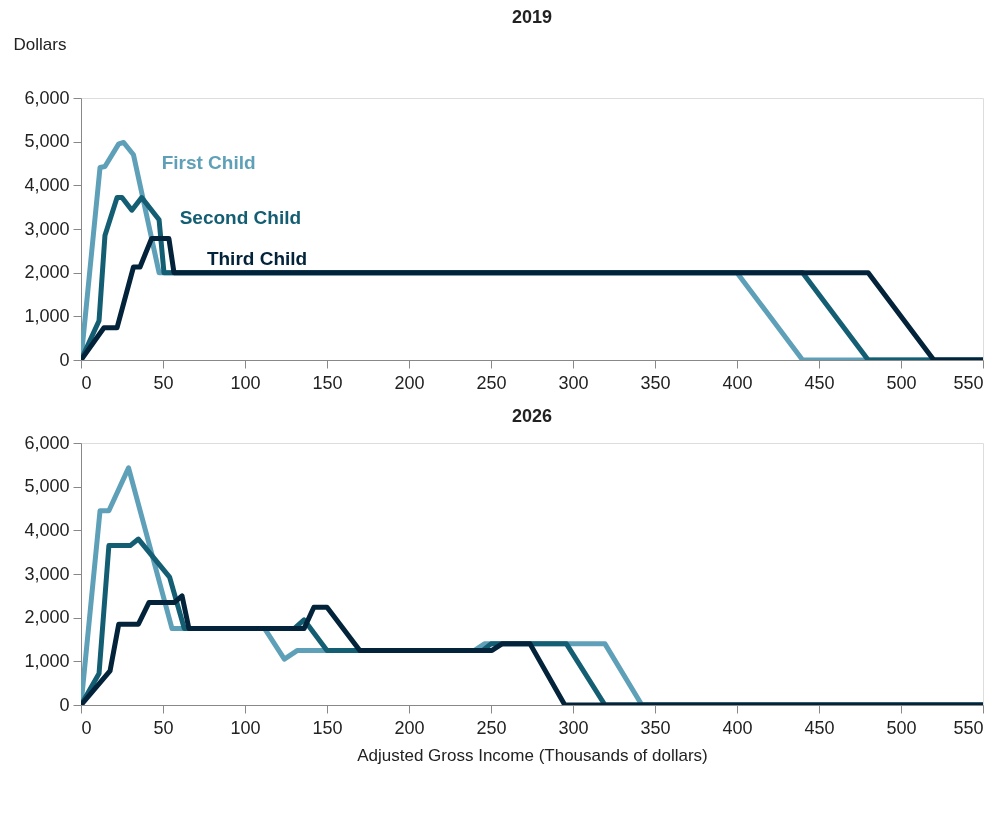  I want to click on series-label: Third Child, so click(257, 258).